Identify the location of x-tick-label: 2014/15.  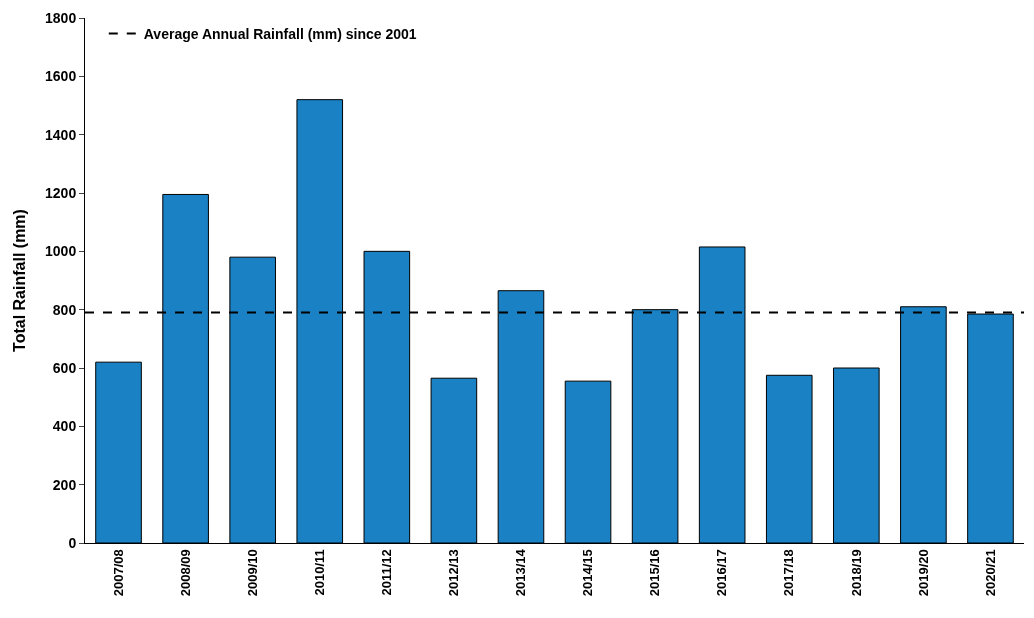
(588, 573).